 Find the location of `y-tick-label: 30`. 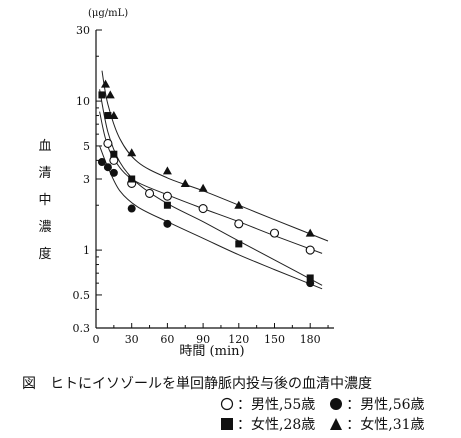

y-tick-label: 30 is located at coordinates (83, 30).